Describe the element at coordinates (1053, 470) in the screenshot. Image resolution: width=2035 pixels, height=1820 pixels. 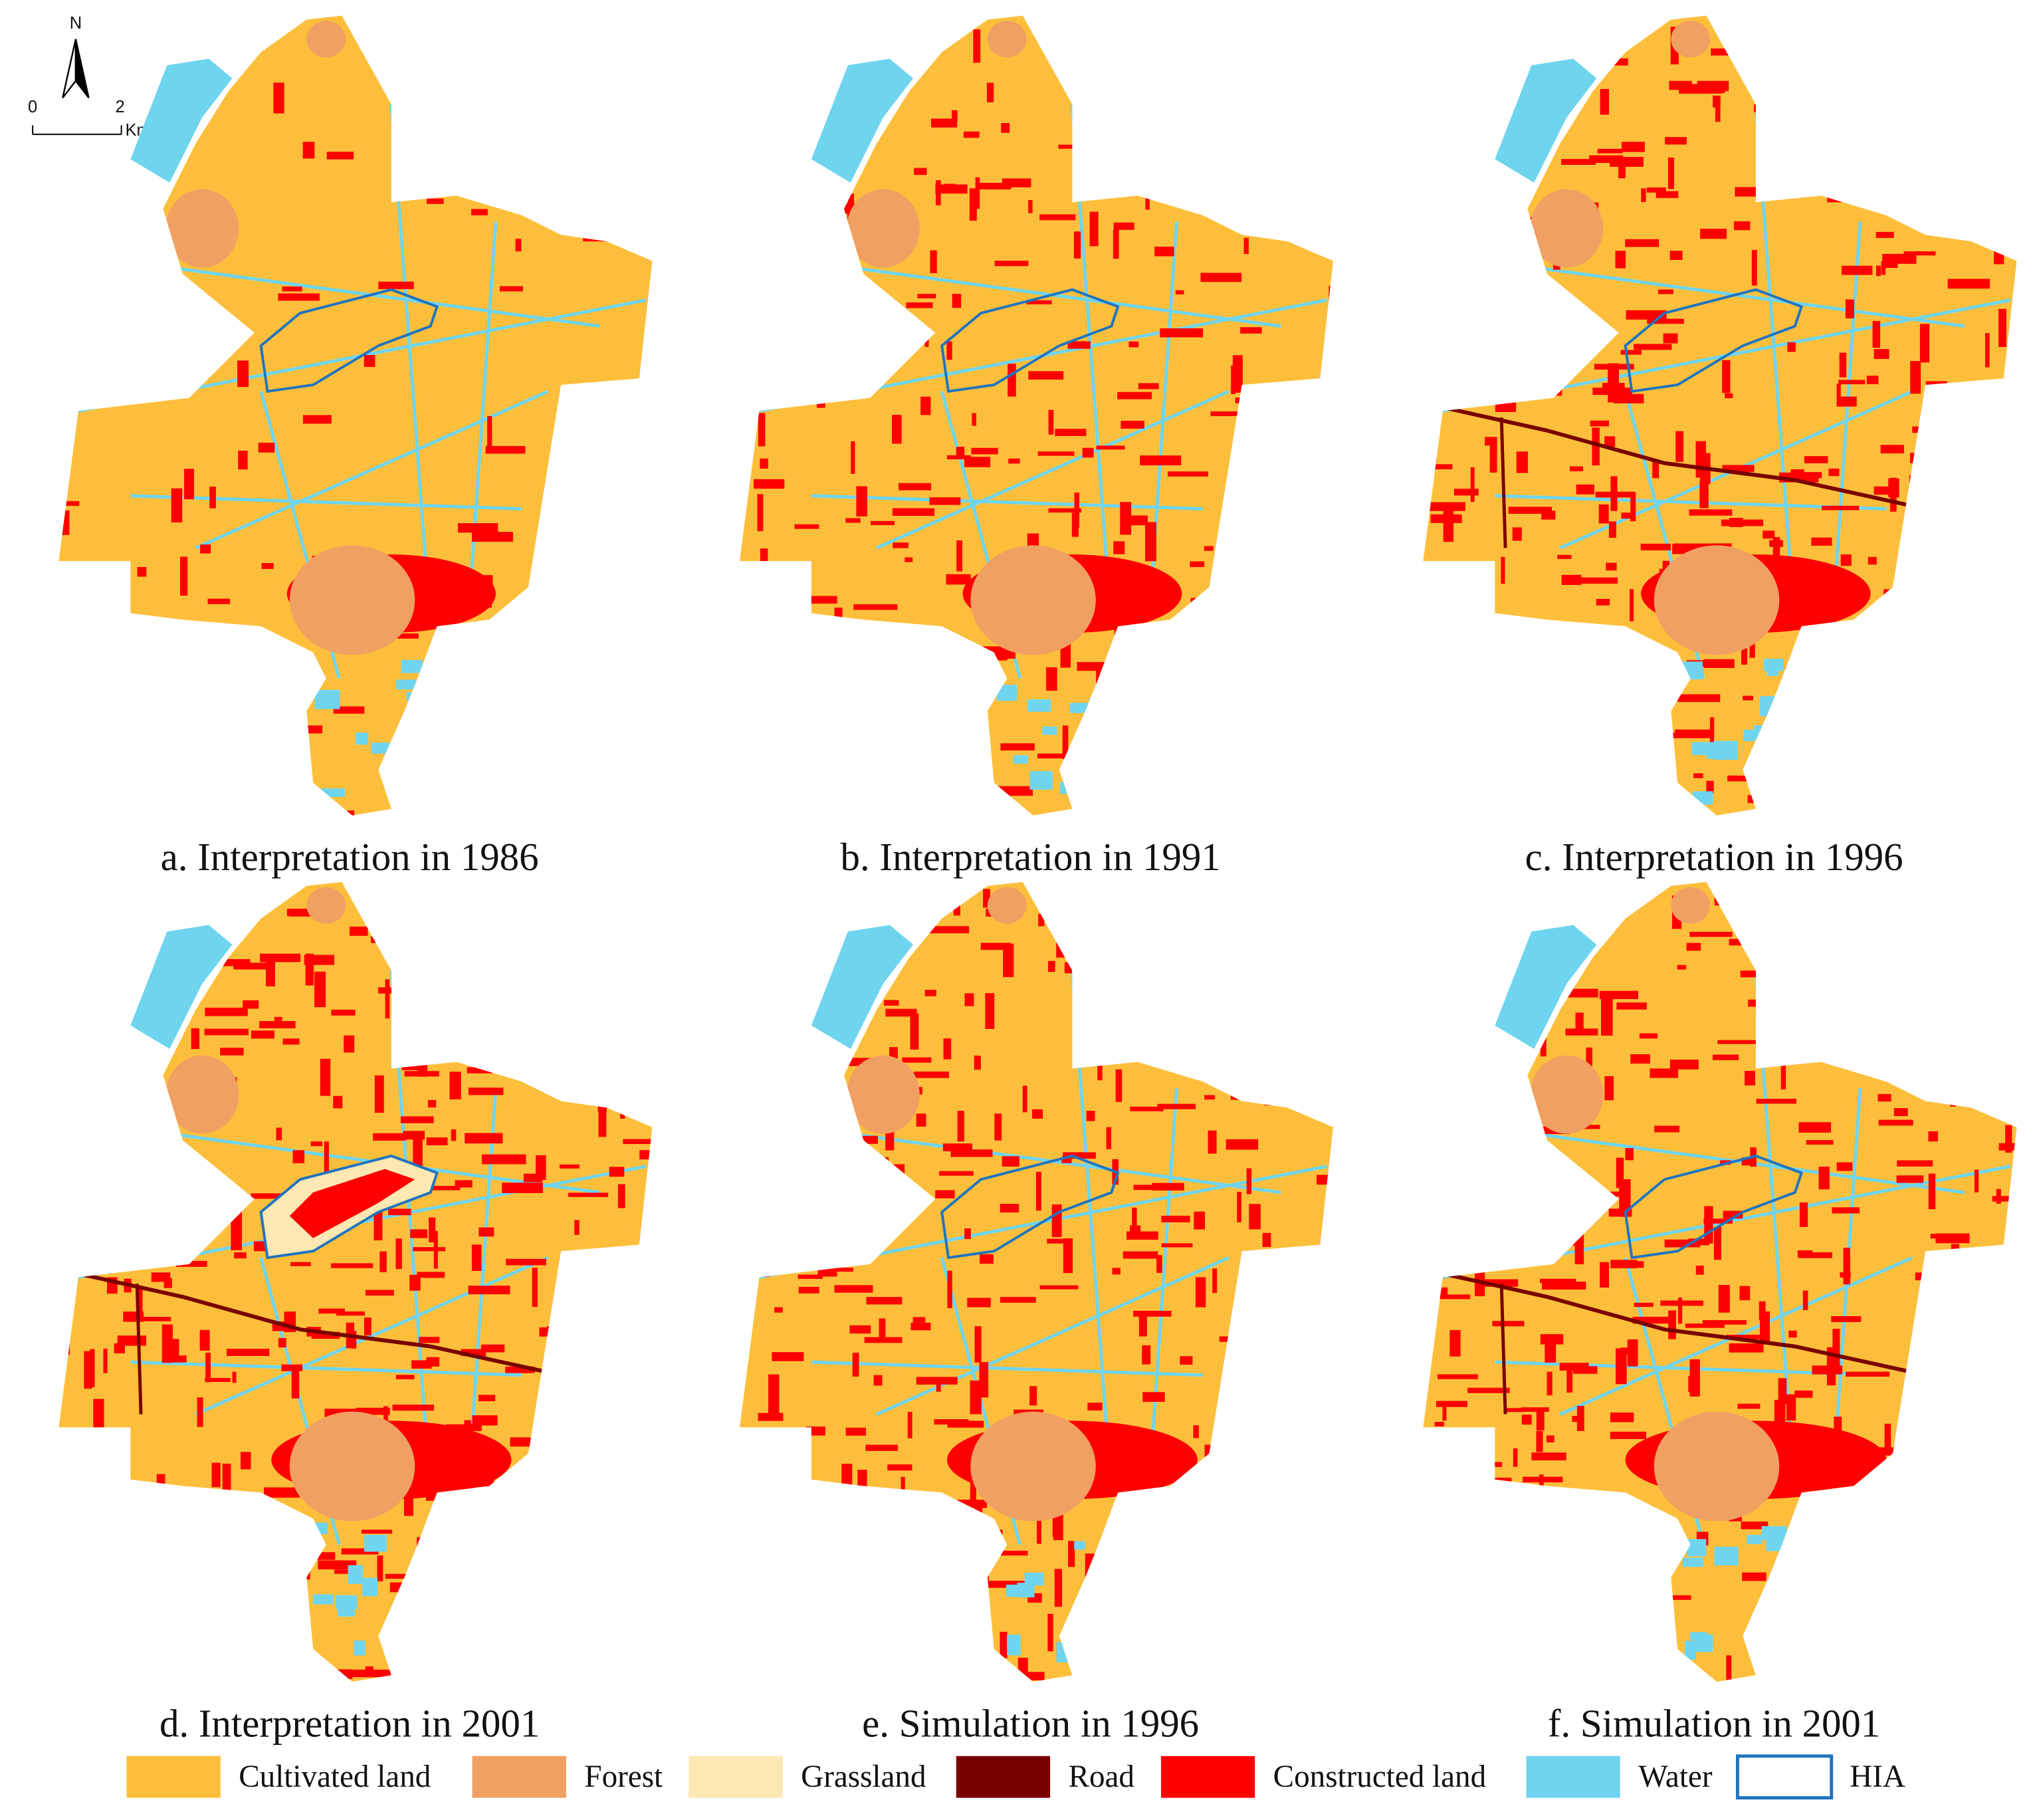
I see `canal` at that location.